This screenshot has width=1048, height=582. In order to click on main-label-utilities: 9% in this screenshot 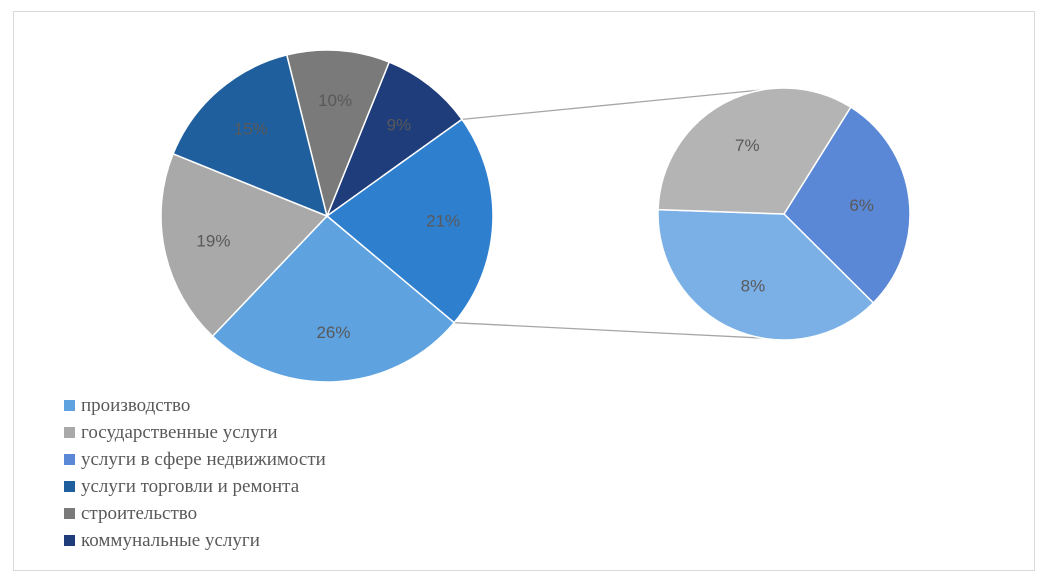, I will do `click(399, 125)`.